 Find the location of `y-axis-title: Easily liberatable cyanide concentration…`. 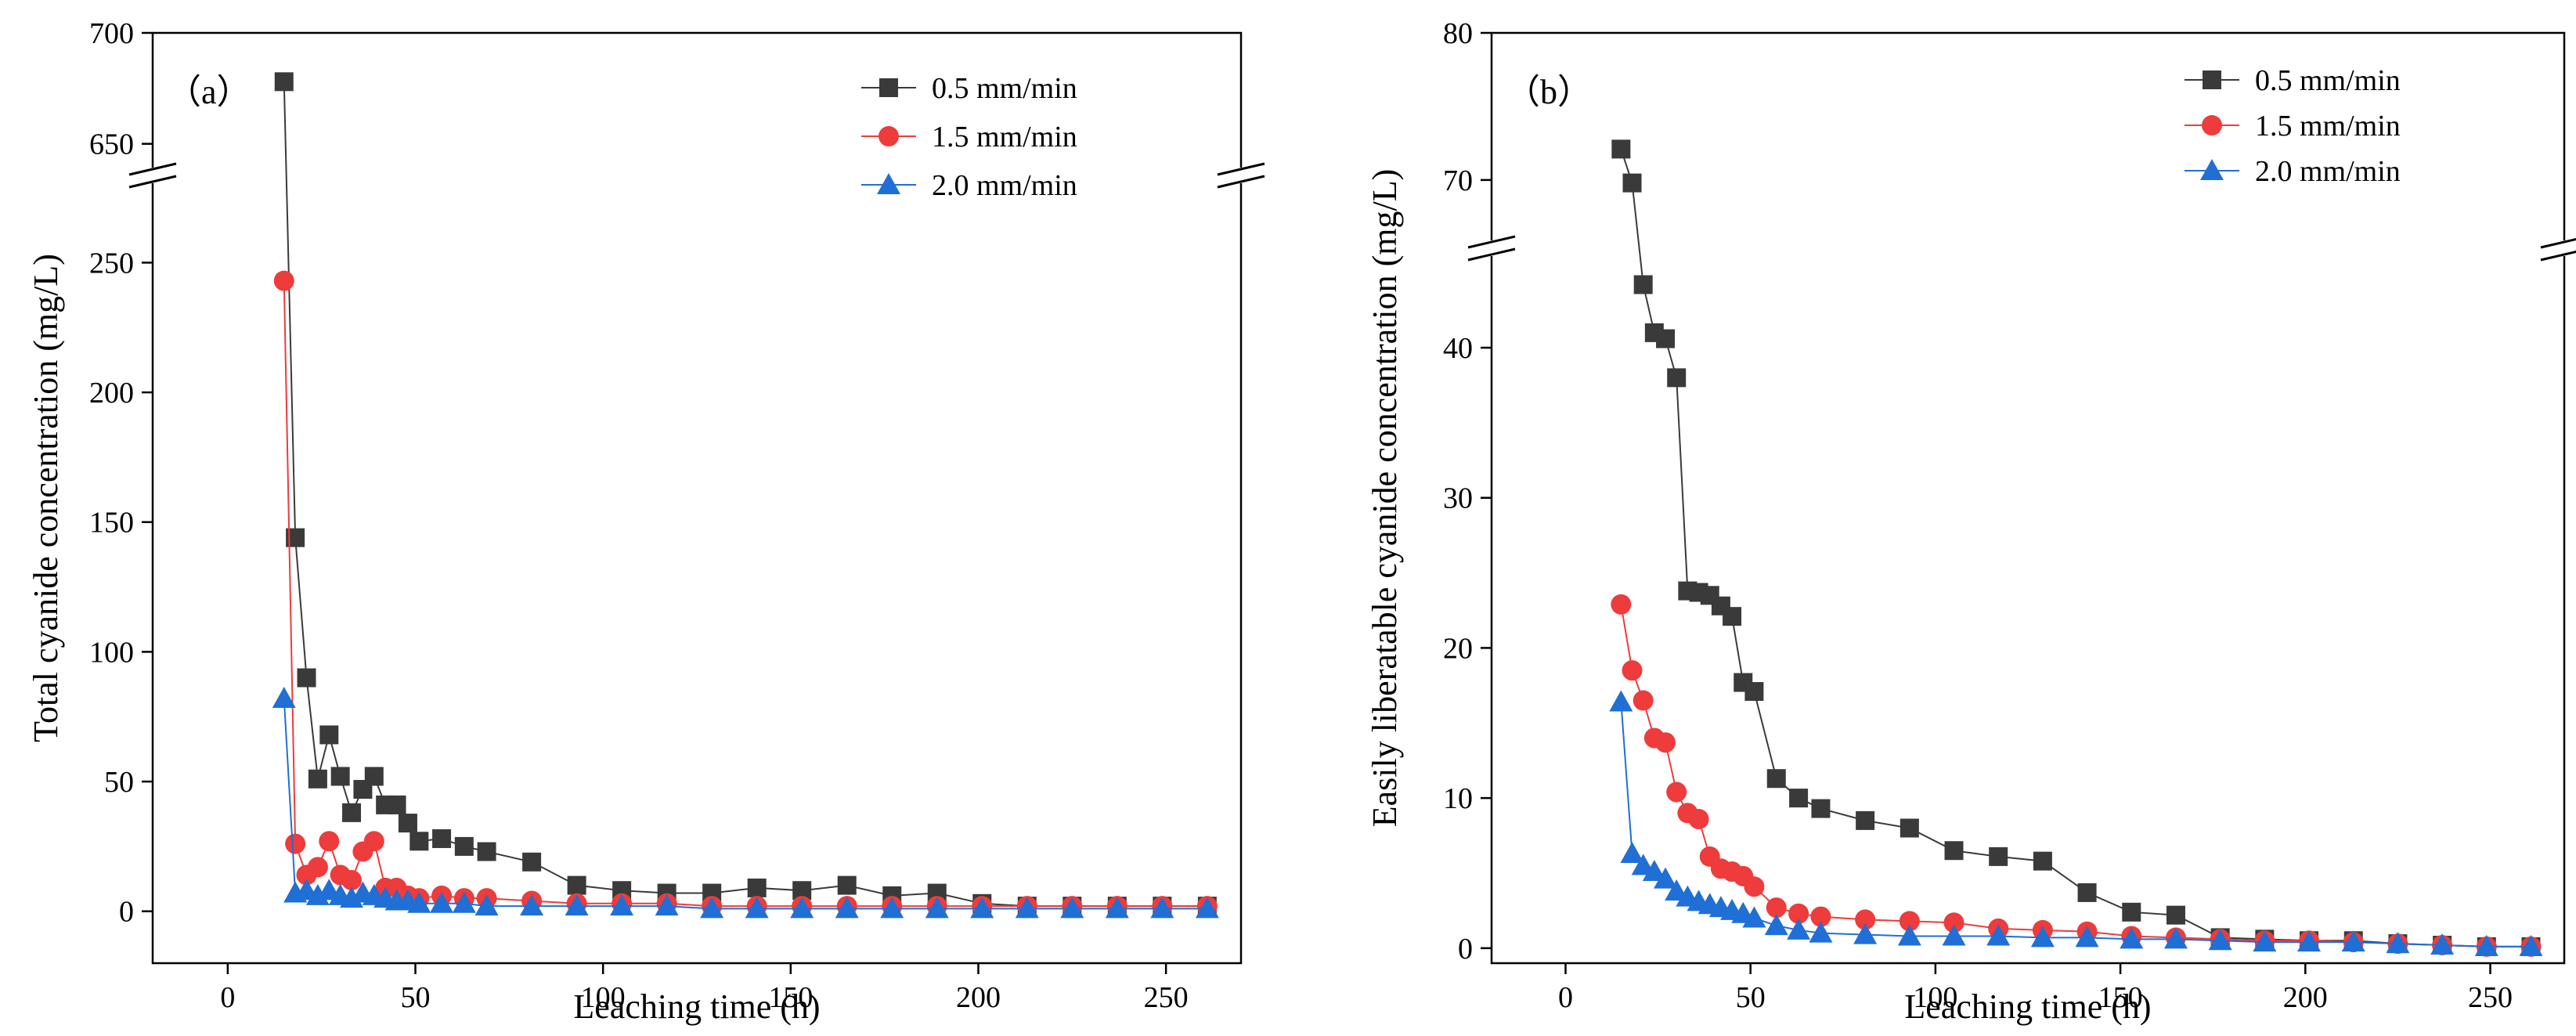

y-axis-title: Easily liberatable cyanide concentration… is located at coordinates (1385, 498).